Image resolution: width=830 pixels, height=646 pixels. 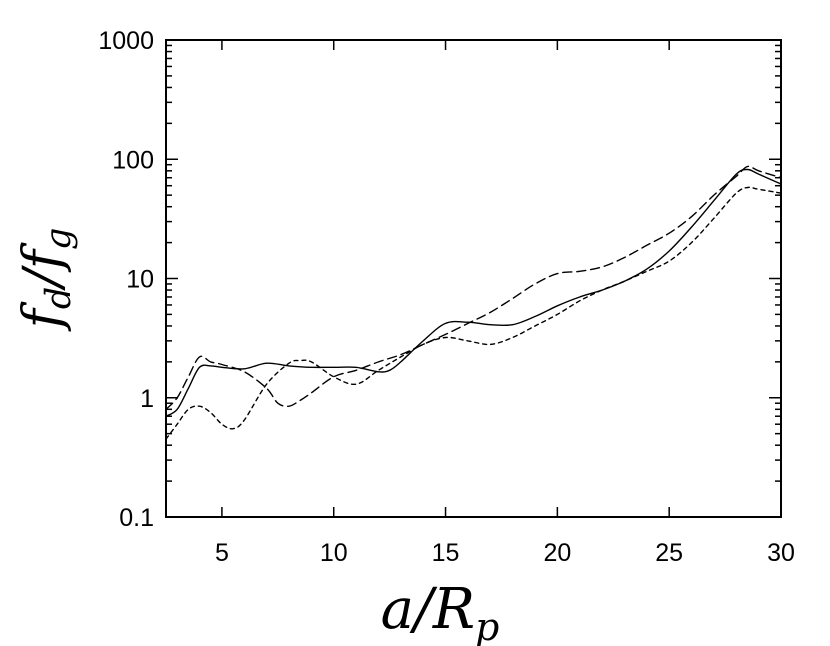 What do you see at coordinates (222, 553) in the screenshot?
I see `x-tick-label: 5` at bounding box center [222, 553].